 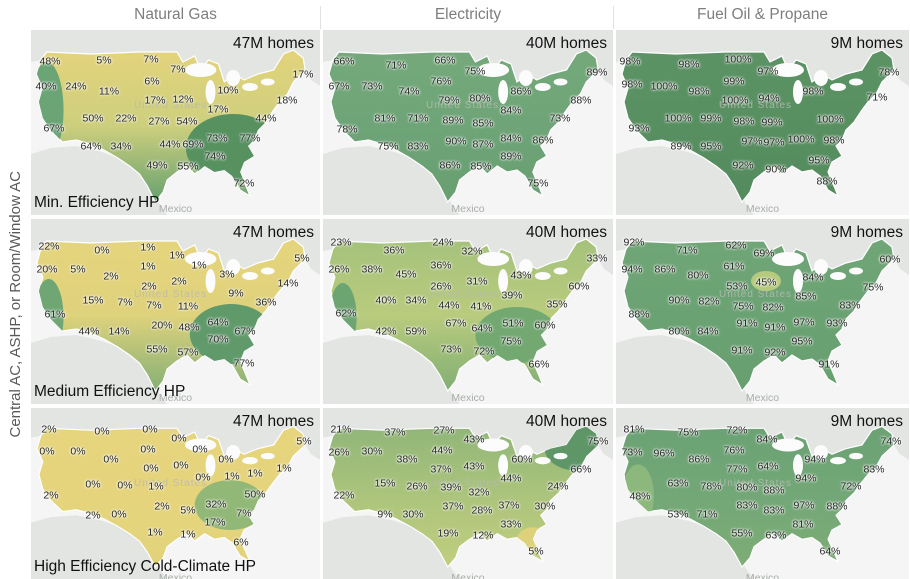 I want to click on state-value-label-oh: 1%, so click(x=232, y=476).